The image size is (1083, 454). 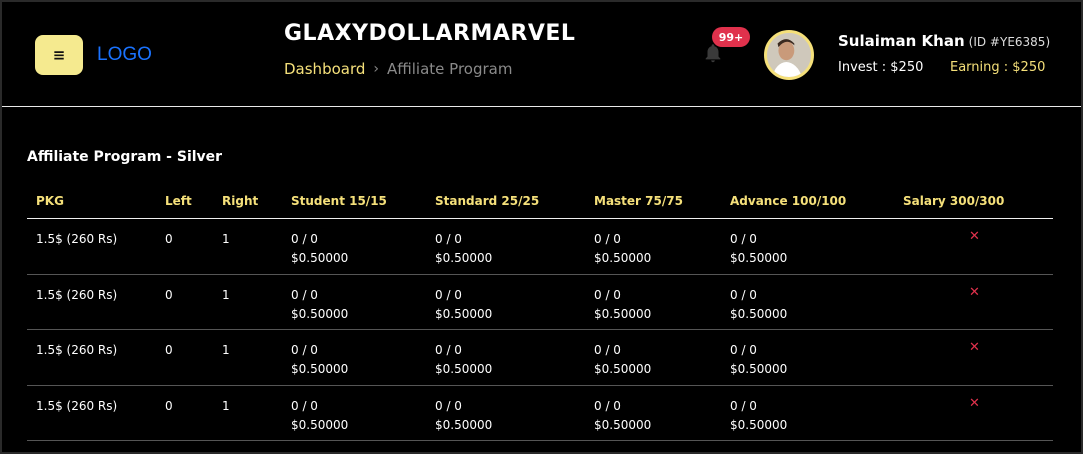 I want to click on user-avatar-icon, so click(x=789, y=55).